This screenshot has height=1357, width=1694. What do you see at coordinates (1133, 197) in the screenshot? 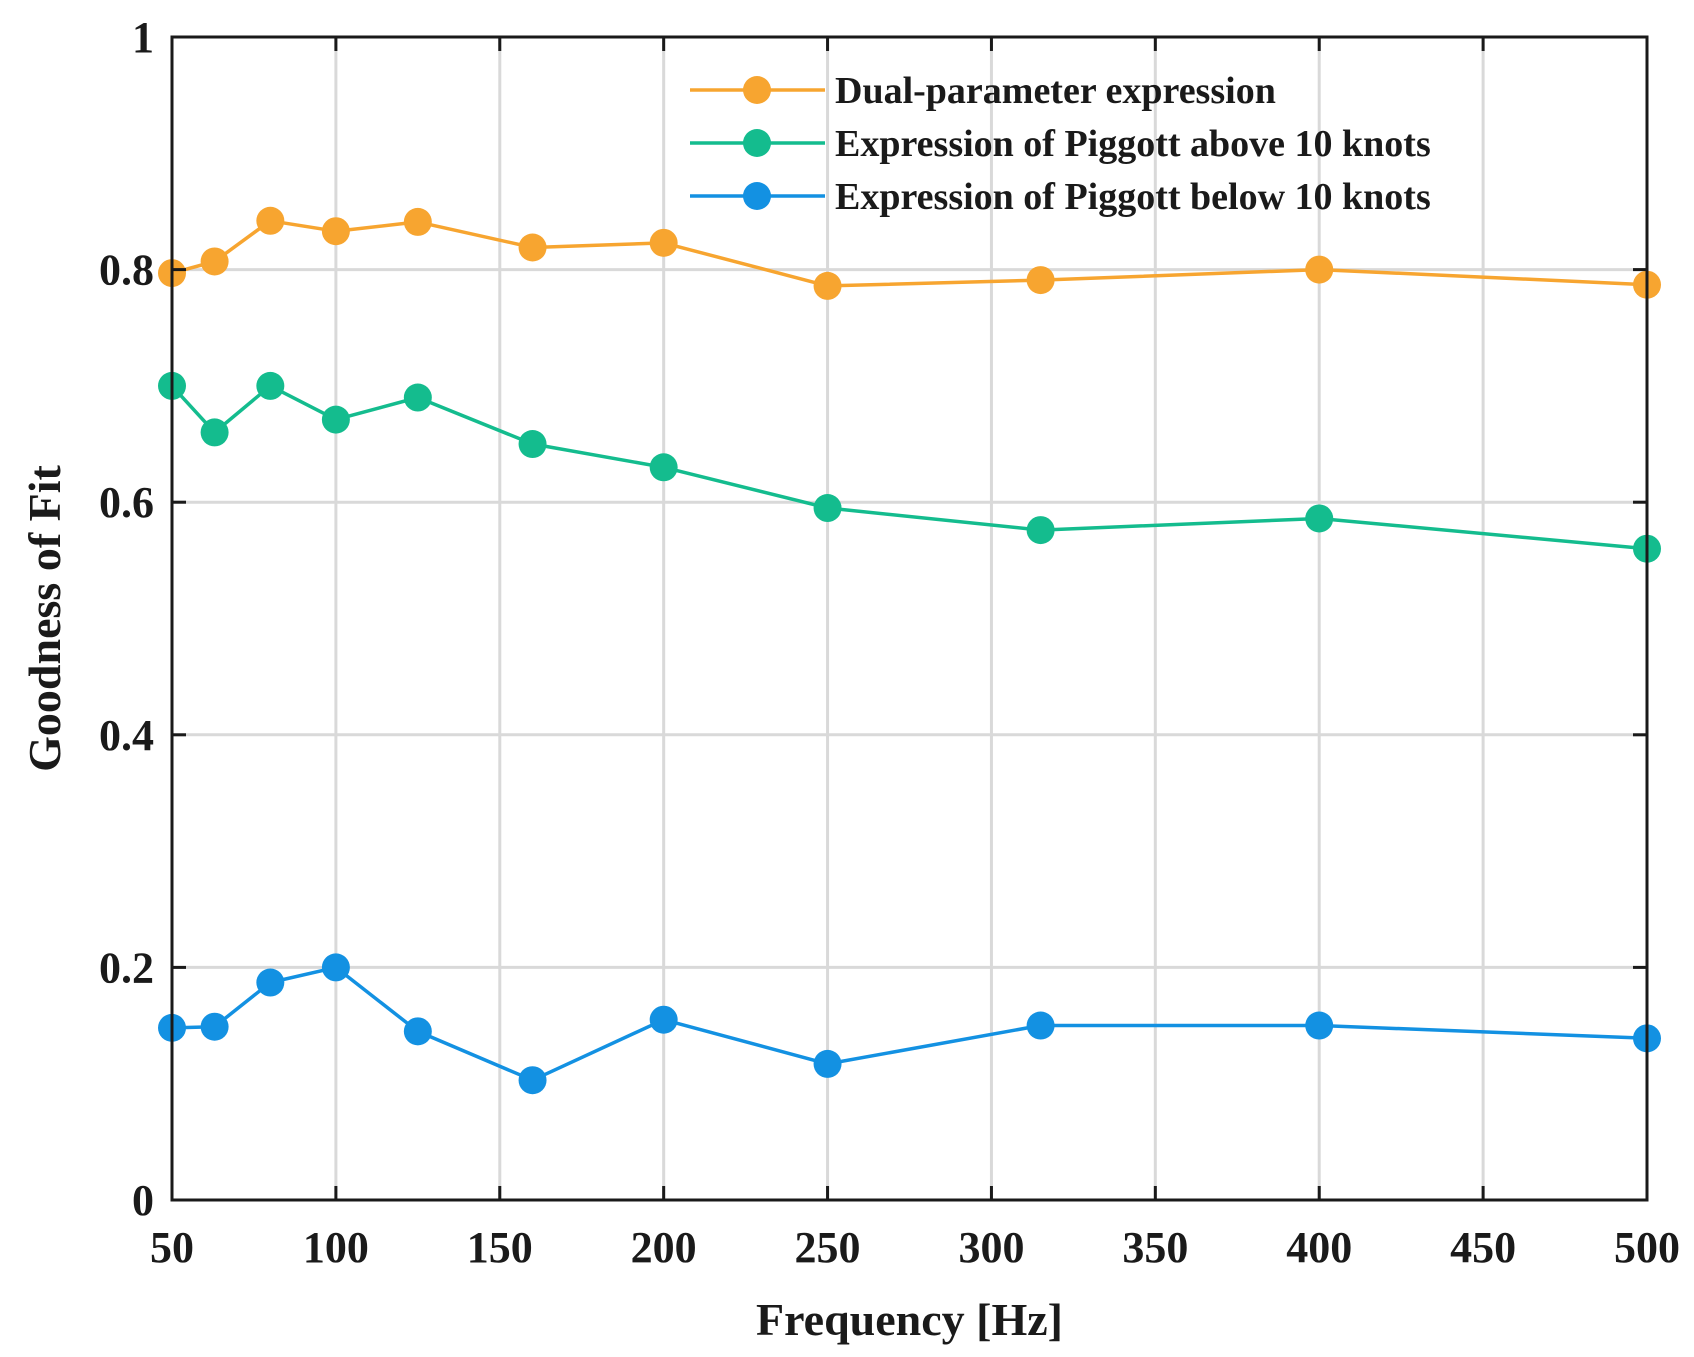
I see `legend-label: Expression of Piggott below 10 knots` at bounding box center [1133, 197].